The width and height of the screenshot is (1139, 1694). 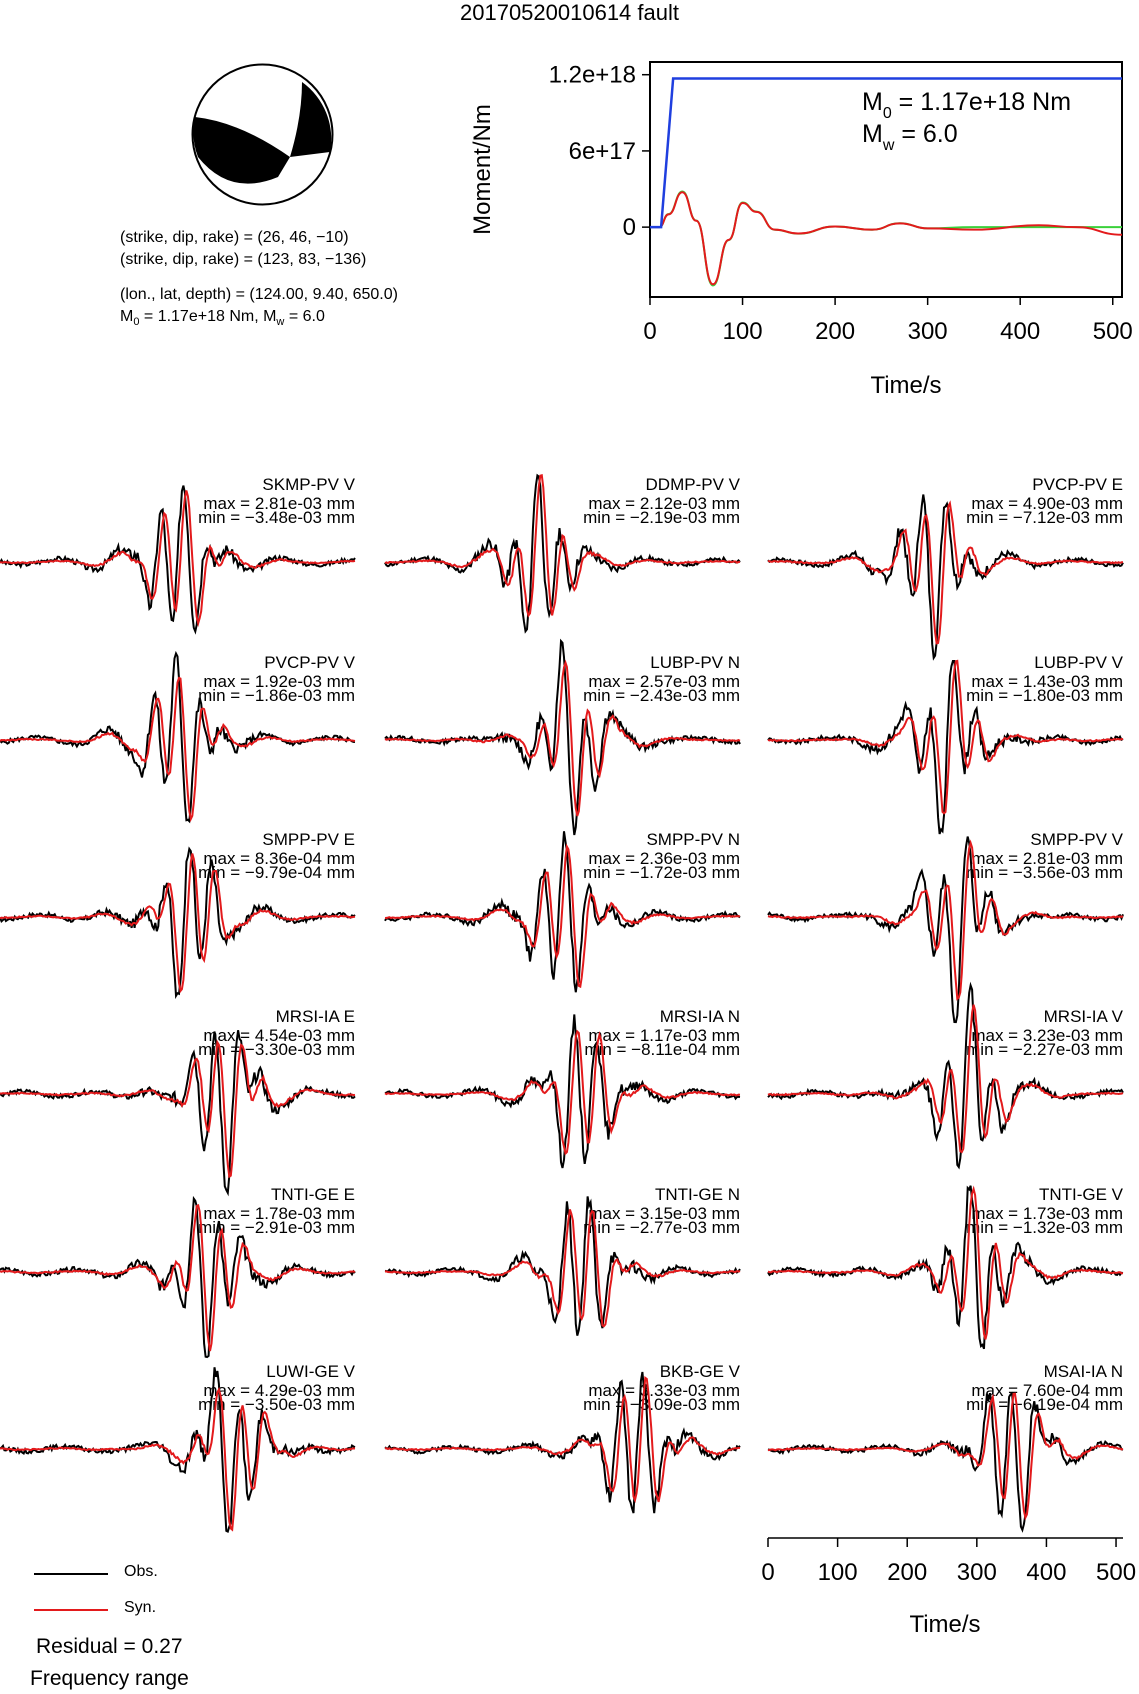 I want to click on moment-mid: = 1.17e+18 Nm, M, so click(x=208, y=316).